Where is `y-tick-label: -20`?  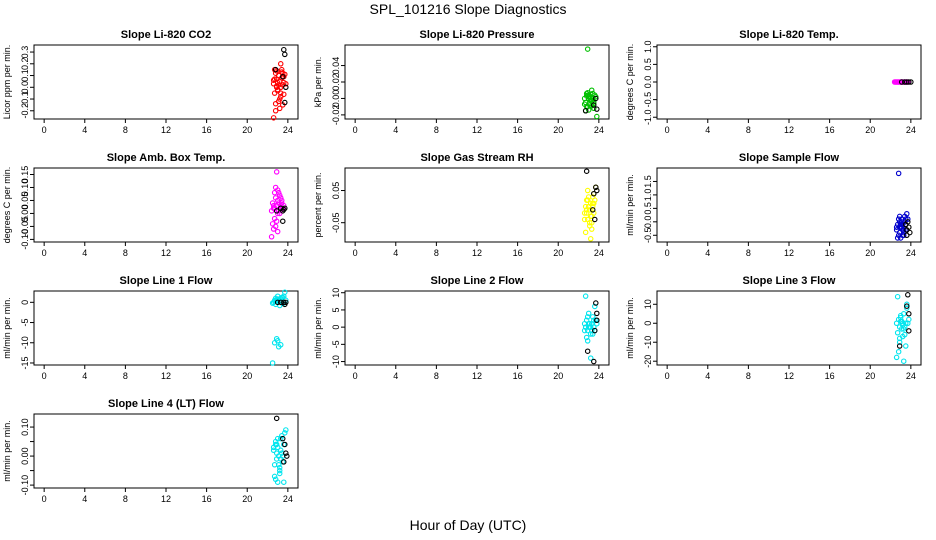 y-tick-label: -20 is located at coordinates (648, 361).